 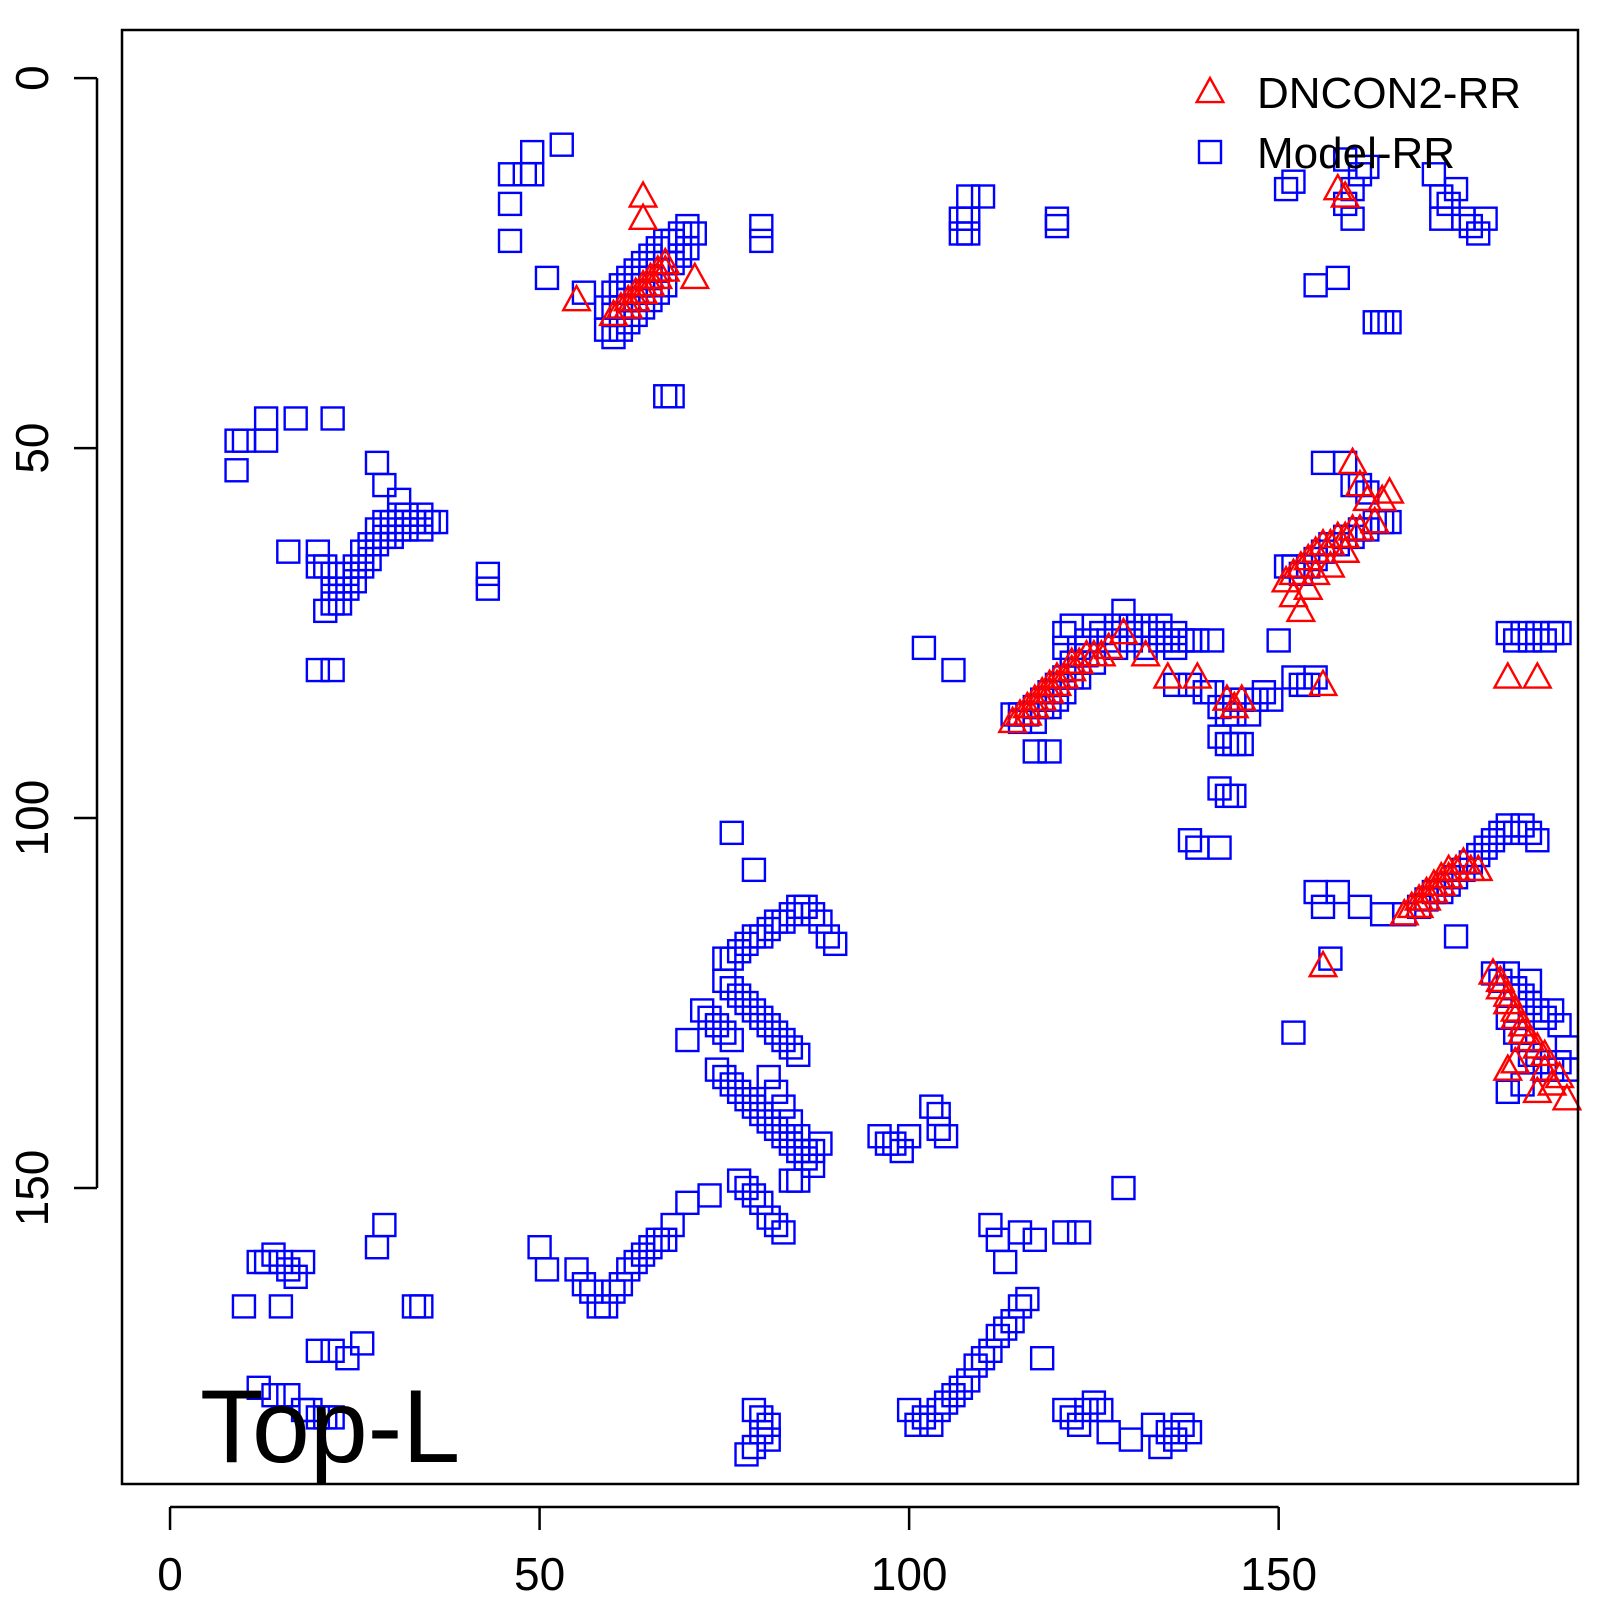 I want to click on legend: DNCON2-RR Model-RR, so click(x=1357, y=123).